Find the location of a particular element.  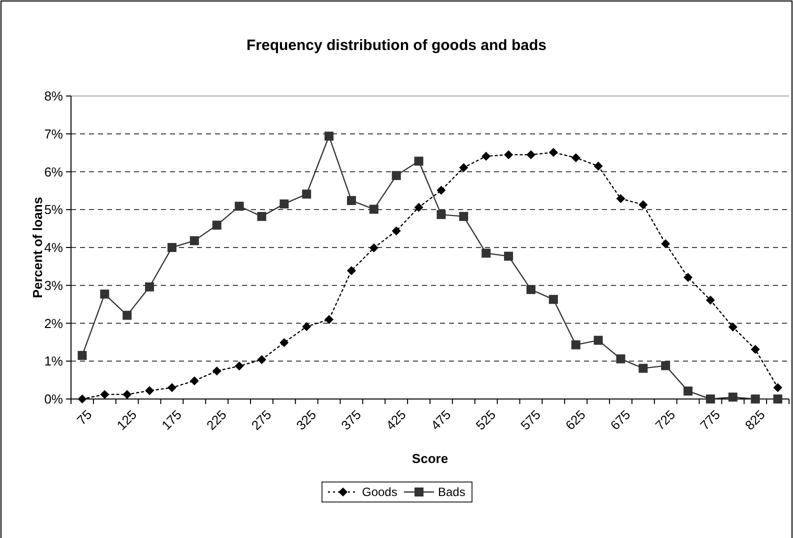

x-tick-label: 425 is located at coordinates (395, 419).